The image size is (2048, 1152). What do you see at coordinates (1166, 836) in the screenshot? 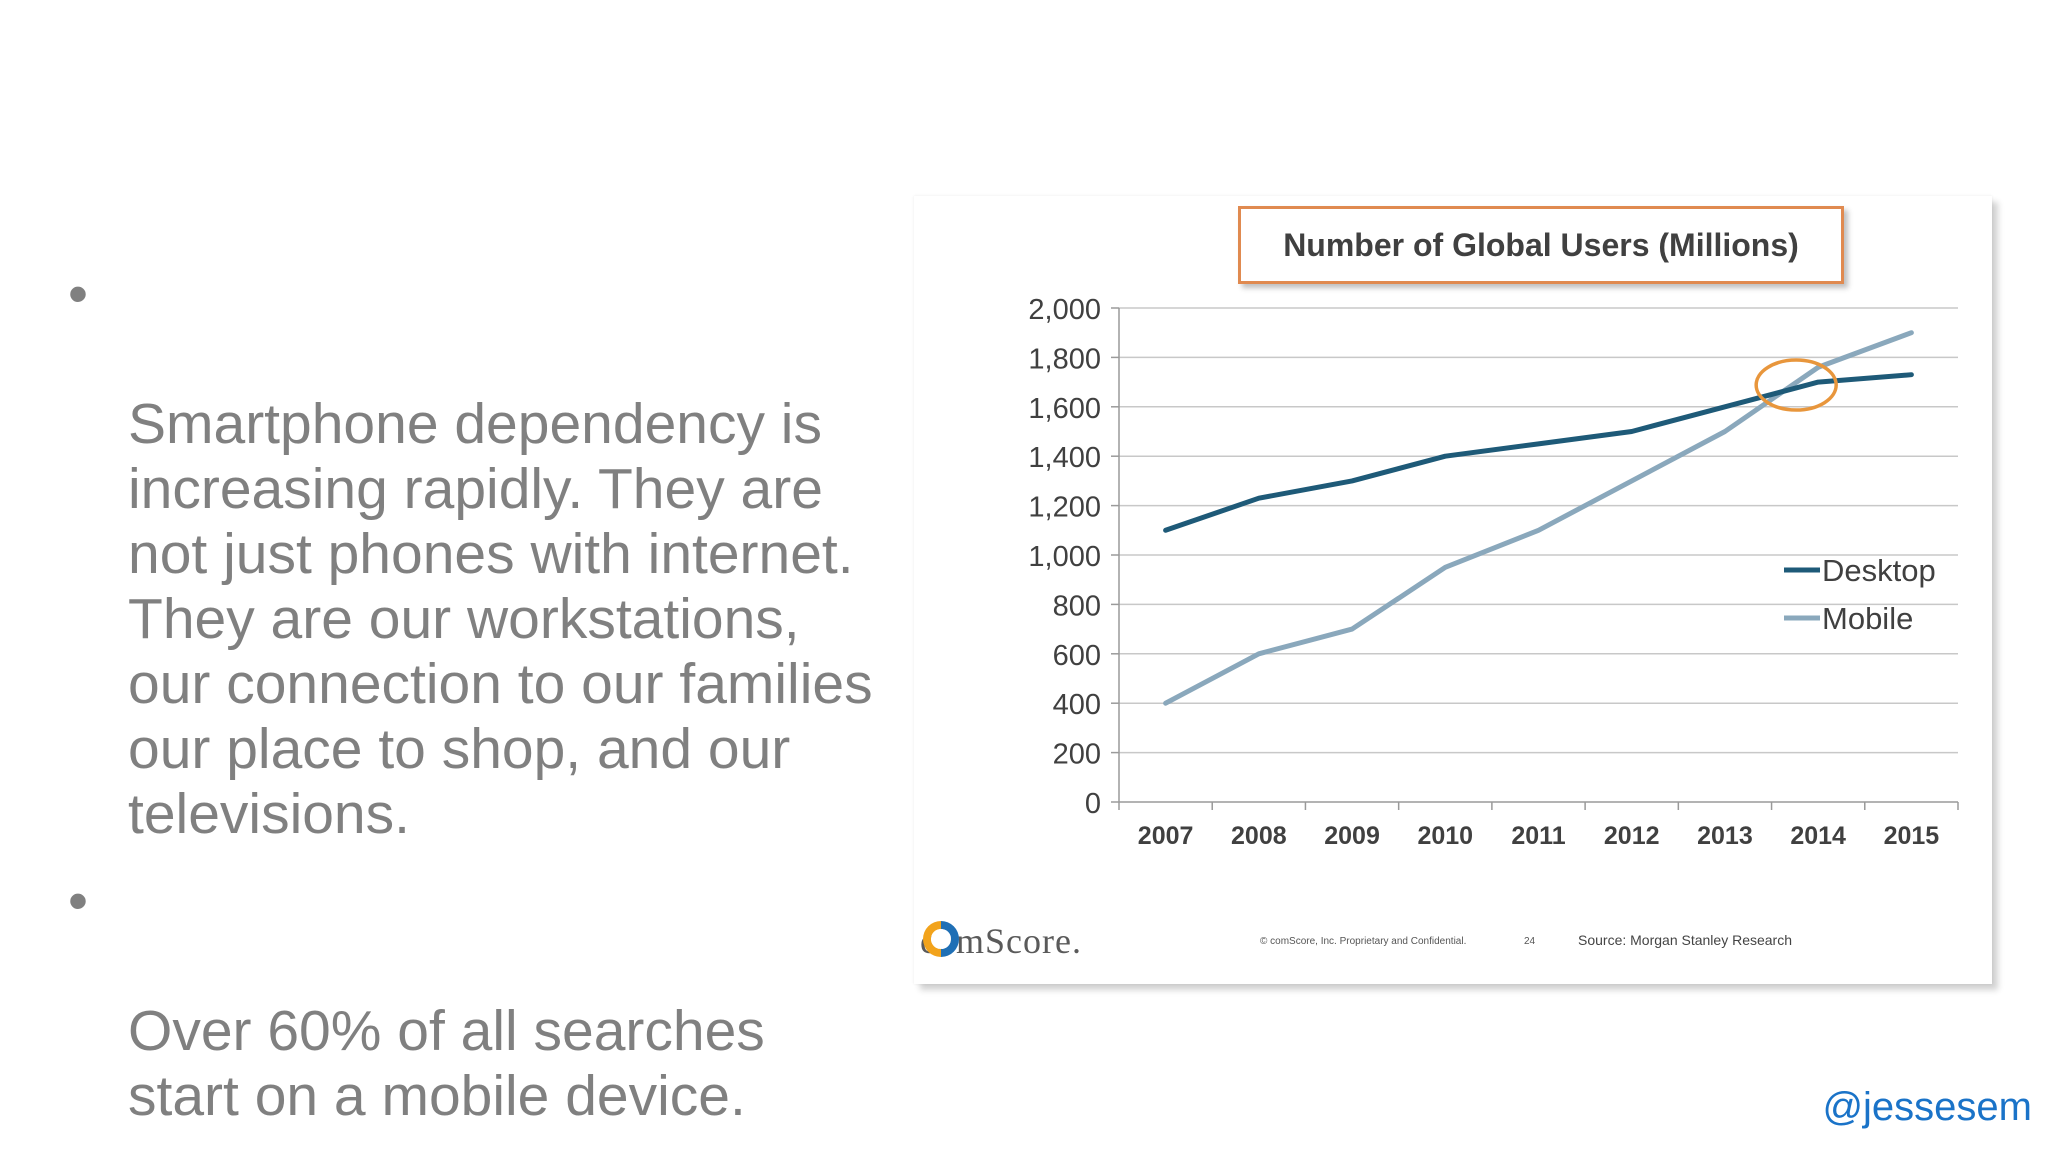
I see `x-tick-label: 2007` at bounding box center [1166, 836].